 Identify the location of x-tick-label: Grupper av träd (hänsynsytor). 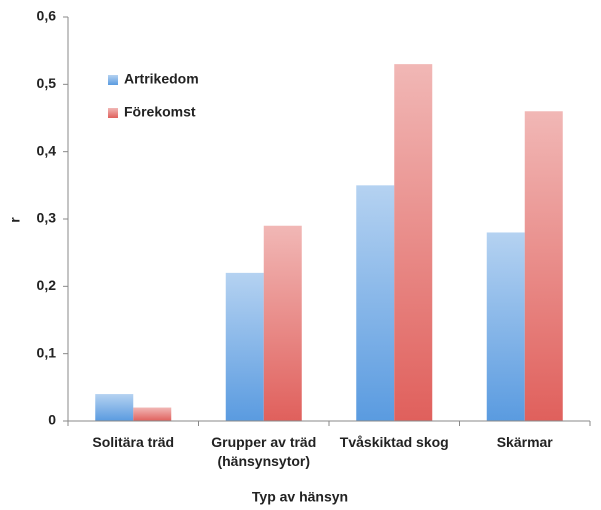
(264, 451).